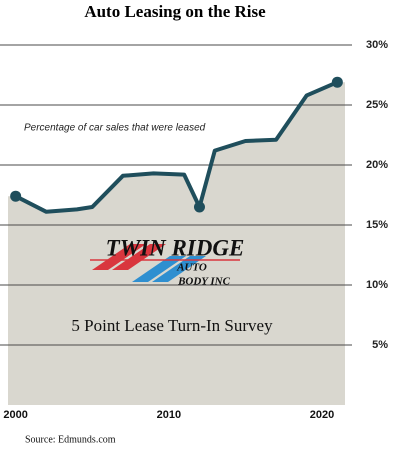 The height and width of the screenshot is (456, 400). Describe the element at coordinates (70, 439) in the screenshot. I see `source: Source: Edmunds.com` at that location.